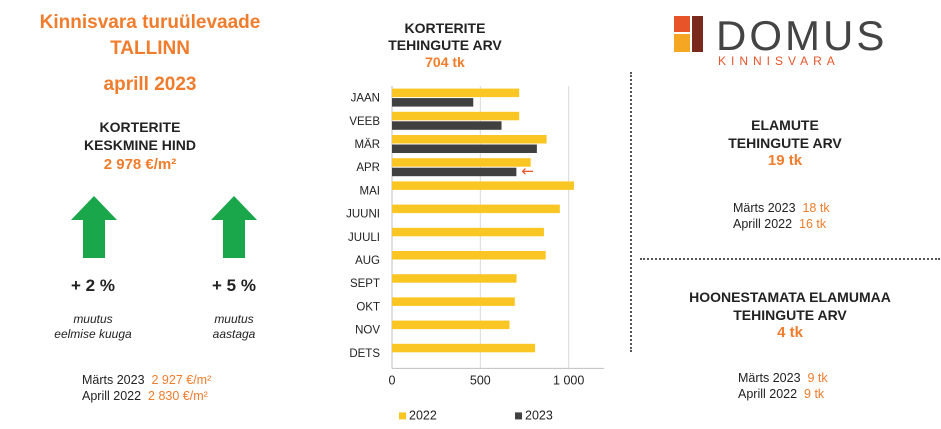  I want to click on land-cmp1-label: Märts 2023, so click(769, 378).